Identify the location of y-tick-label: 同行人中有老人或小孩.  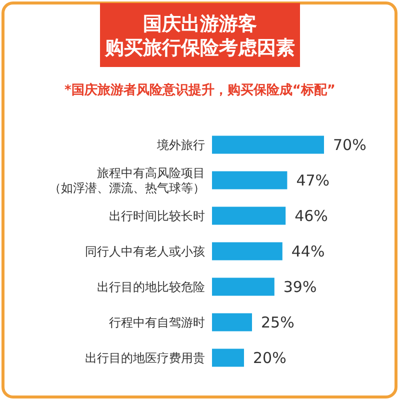
(145, 251).